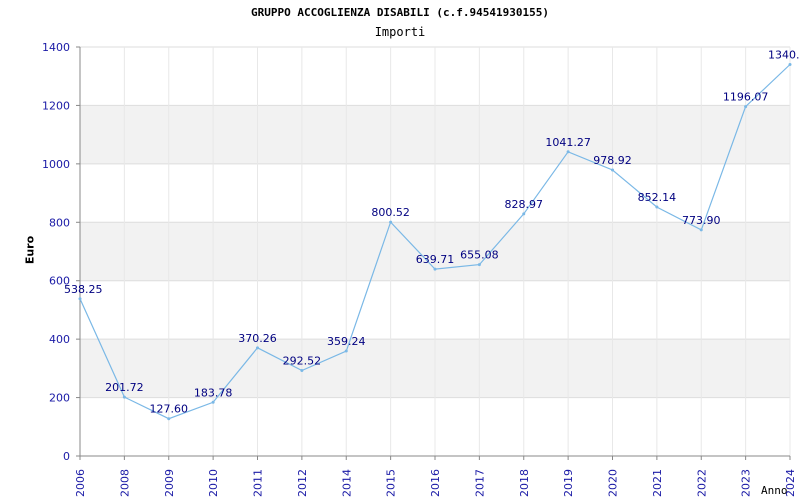 This screenshot has width=800, height=500. I want to click on x-tick-label: 2018, so click(524, 483).